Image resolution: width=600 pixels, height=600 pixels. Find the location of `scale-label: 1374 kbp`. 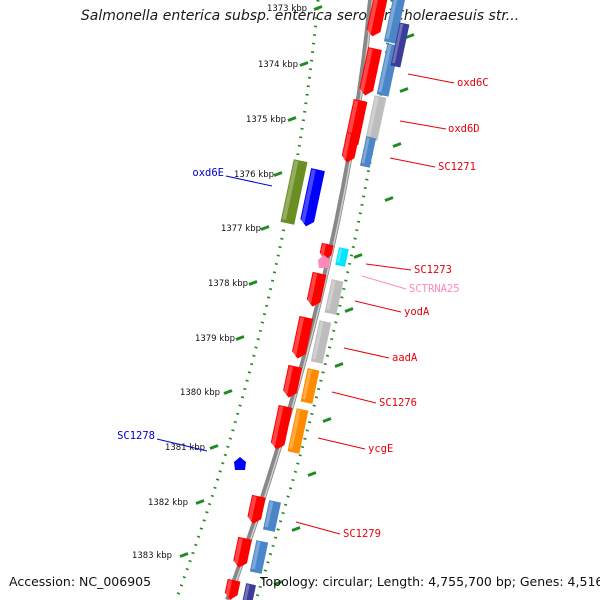

scale-label: 1374 kbp is located at coordinates (278, 65).